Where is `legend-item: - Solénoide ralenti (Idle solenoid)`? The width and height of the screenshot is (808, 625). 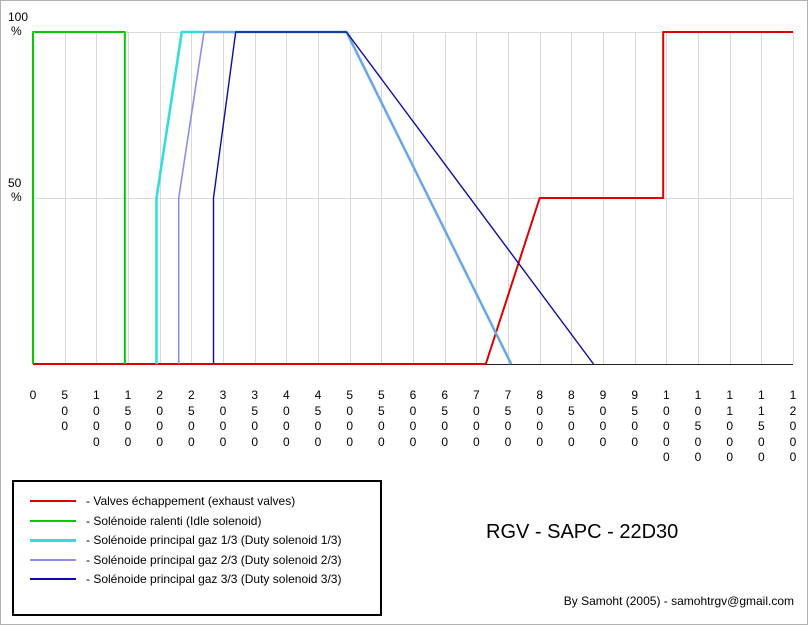 legend-item: - Solénoide ralenti (Idle solenoid) is located at coordinates (145, 521).